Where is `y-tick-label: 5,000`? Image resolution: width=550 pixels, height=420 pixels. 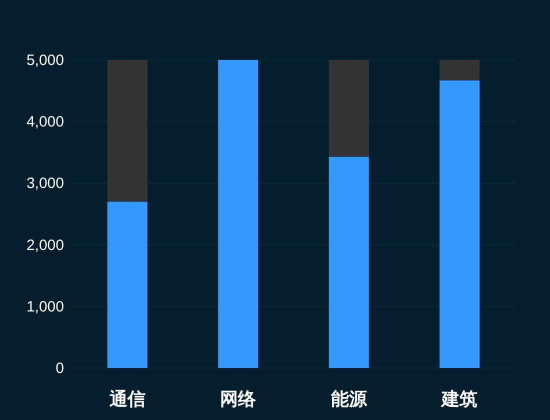 y-tick-label: 5,000 is located at coordinates (45, 60).